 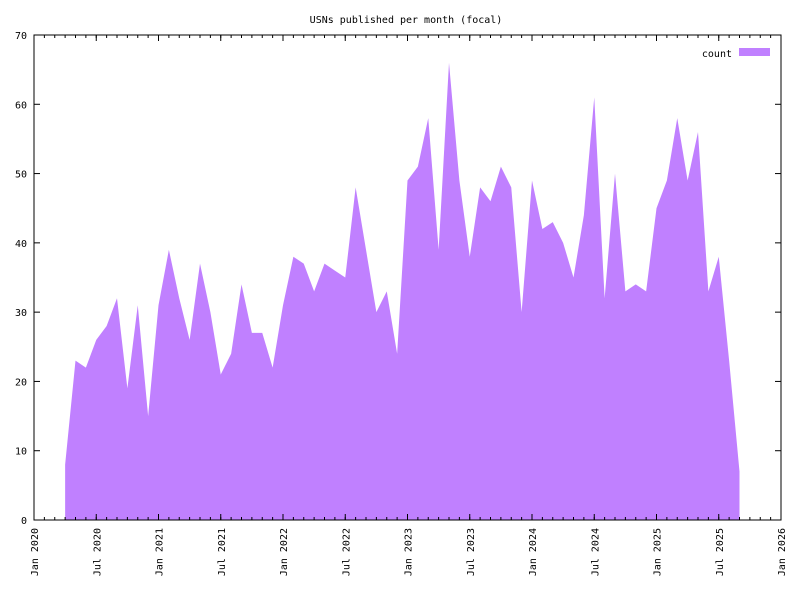 What do you see at coordinates (754, 52) in the screenshot?
I see `legend-swatch` at bounding box center [754, 52].